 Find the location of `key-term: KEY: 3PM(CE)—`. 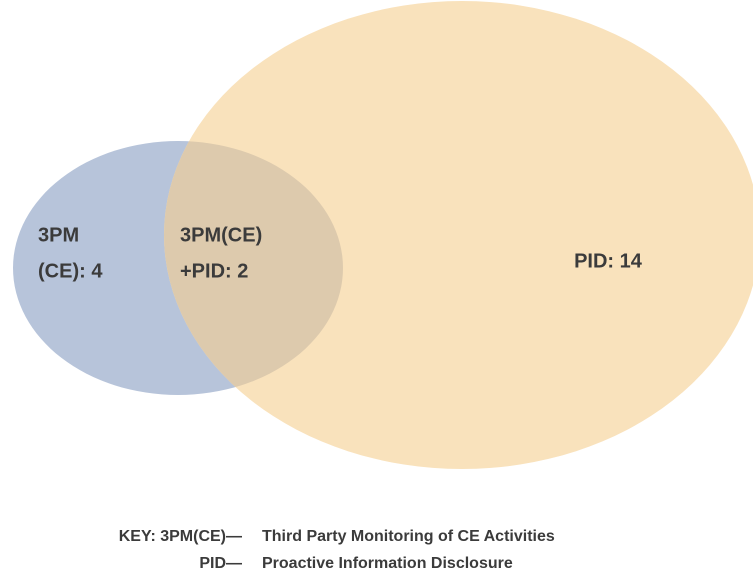

key-term: KEY: 3PM(CE)— is located at coordinates (180, 536).